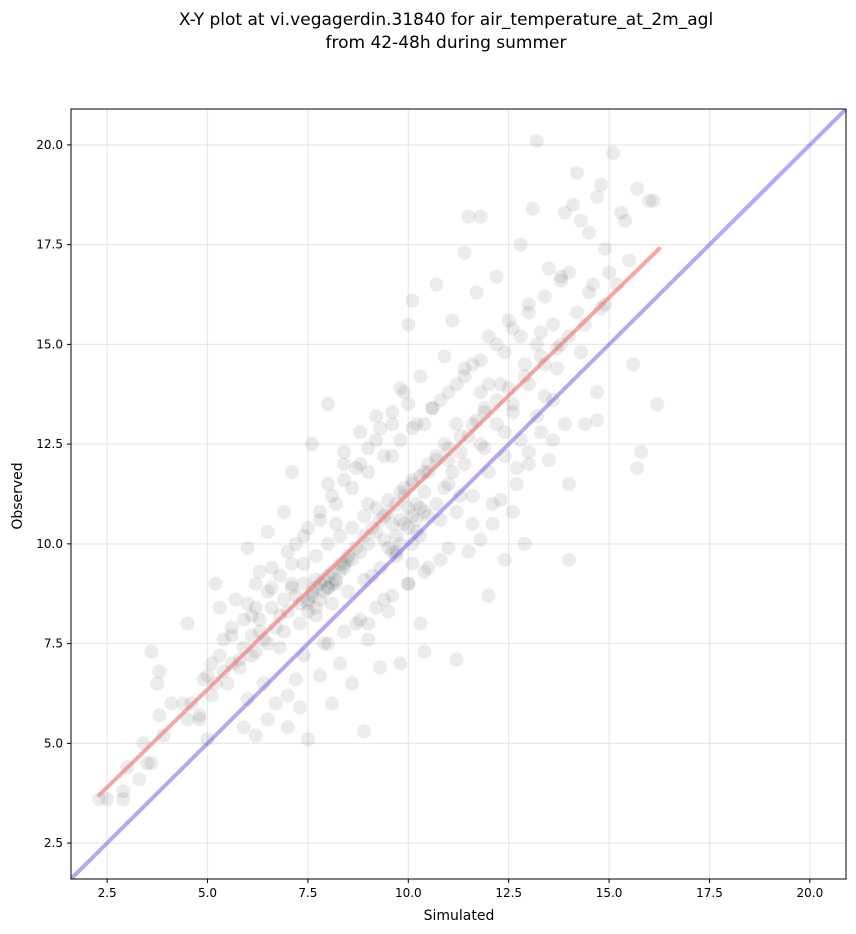 The height and width of the screenshot is (934, 856). I want to click on y-tick-label: 10.0, so click(49, 544).